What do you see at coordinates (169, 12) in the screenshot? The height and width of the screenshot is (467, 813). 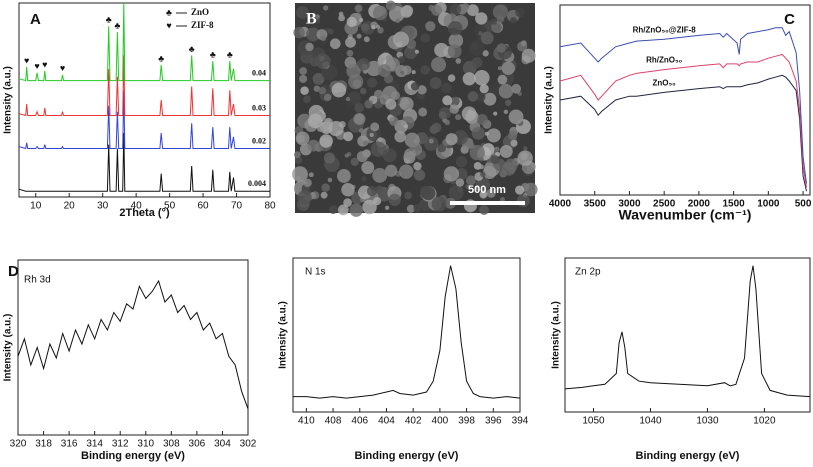 I see `legend-symbol: ♣` at bounding box center [169, 12].